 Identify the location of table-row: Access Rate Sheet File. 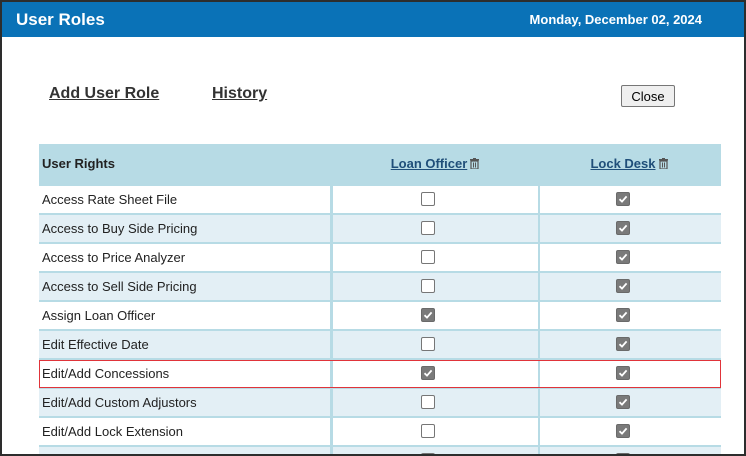
(380, 199).